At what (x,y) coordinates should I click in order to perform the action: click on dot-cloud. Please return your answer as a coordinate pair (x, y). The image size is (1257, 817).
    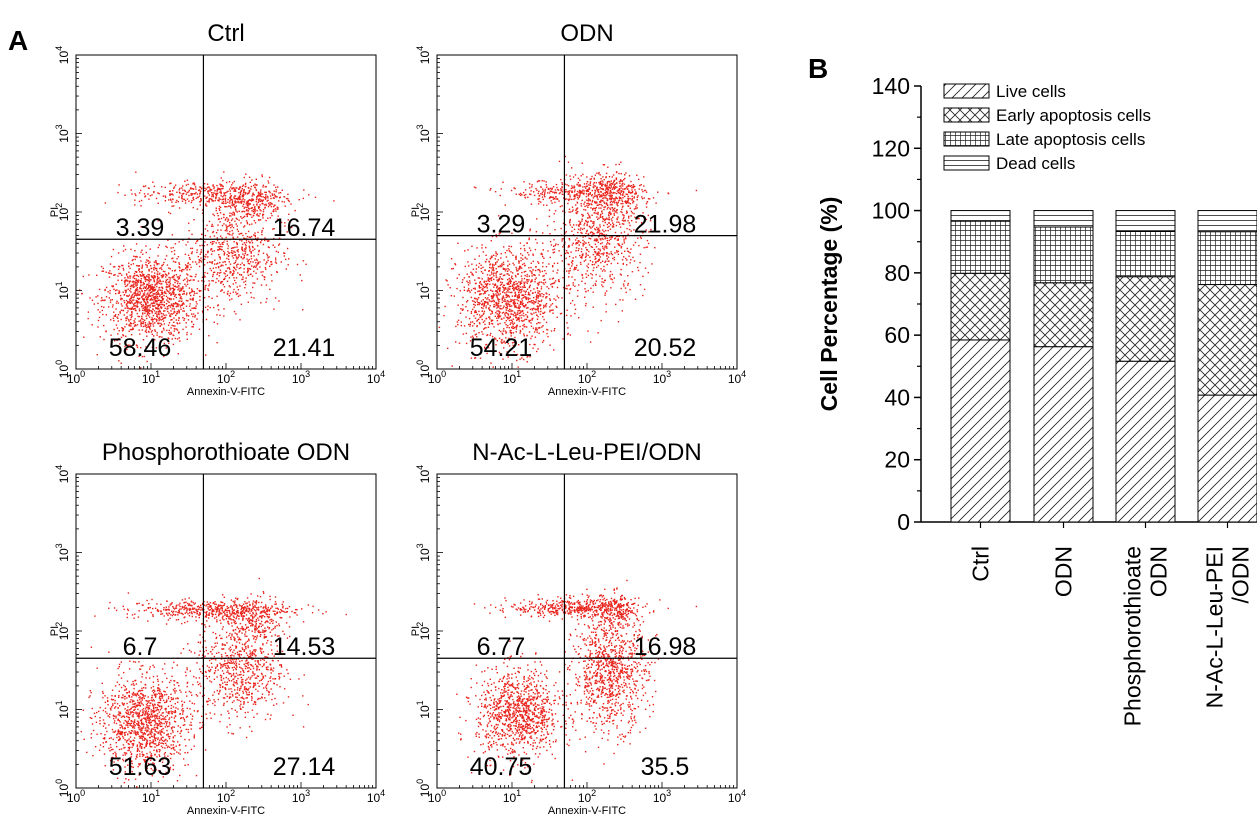
    Looking at the image, I should click on (568, 261).